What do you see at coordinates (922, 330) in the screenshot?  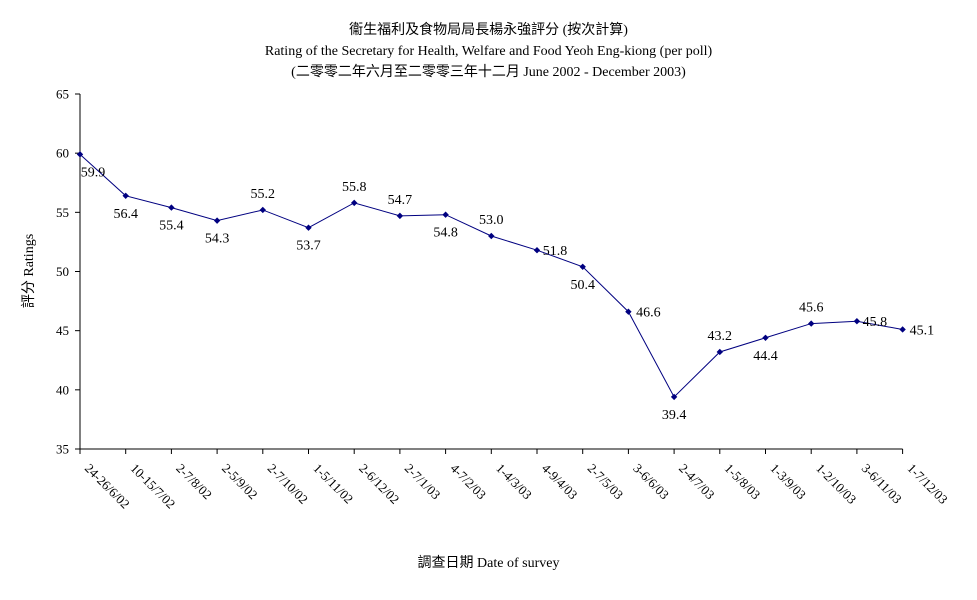 I see `data-label: 45.1` at bounding box center [922, 330].